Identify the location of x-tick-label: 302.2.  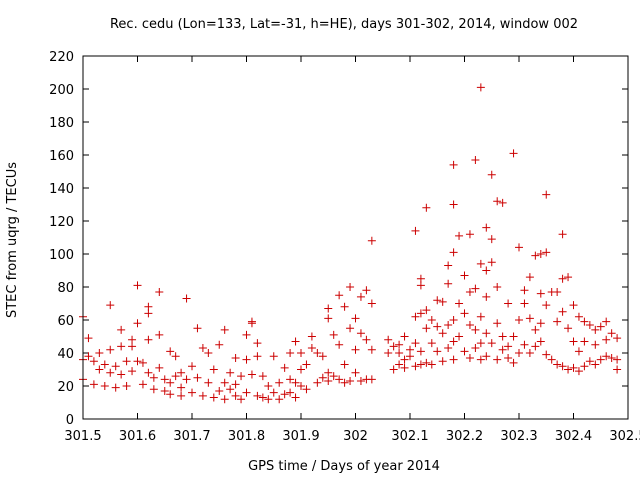
(464, 436).